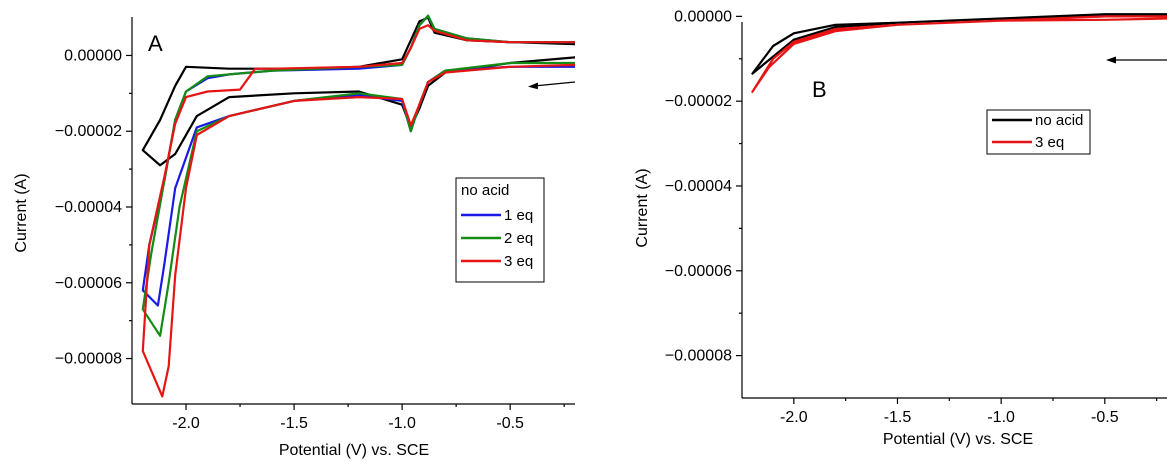 This screenshot has height=461, width=1167. What do you see at coordinates (500, 230) in the screenshot?
I see `legend: no acid 1 eq 2 eq 3 eq` at bounding box center [500, 230].